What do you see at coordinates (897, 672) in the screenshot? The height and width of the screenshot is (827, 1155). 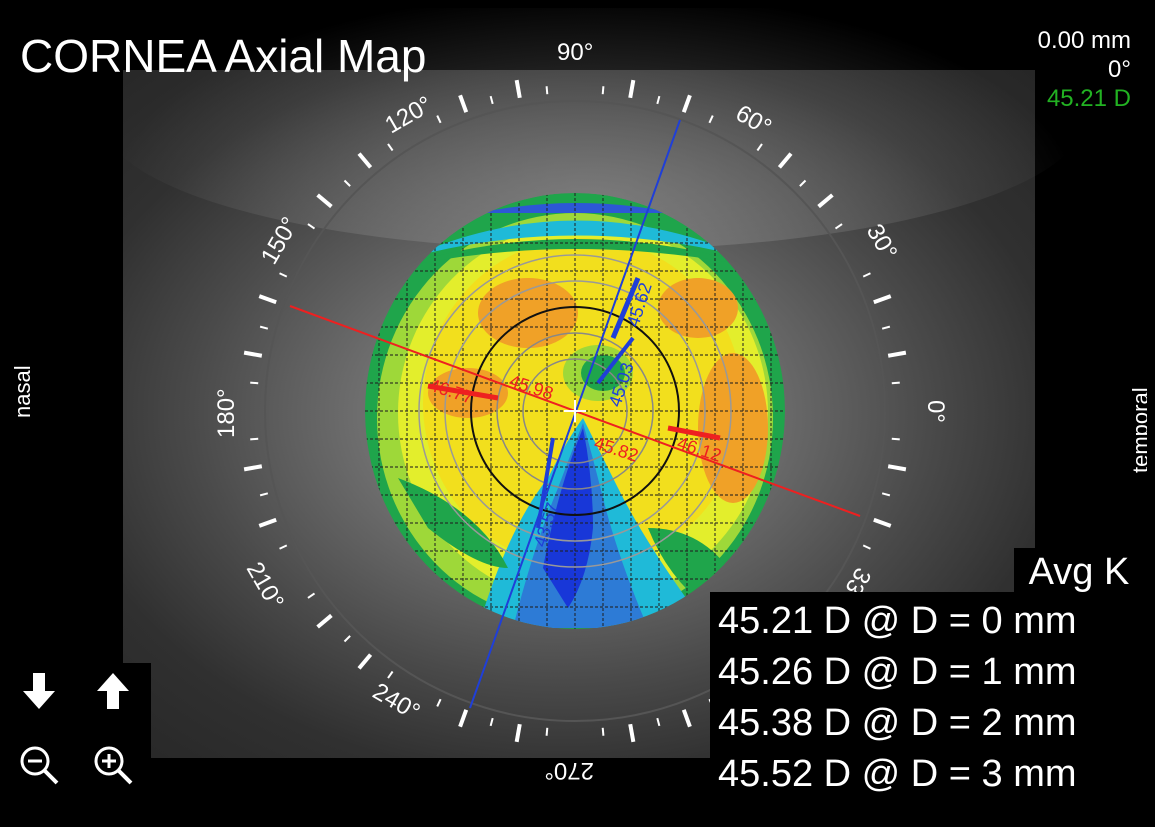 I see `avg-k-row: 45.26 D @ D = 1 mm` at bounding box center [897, 672].